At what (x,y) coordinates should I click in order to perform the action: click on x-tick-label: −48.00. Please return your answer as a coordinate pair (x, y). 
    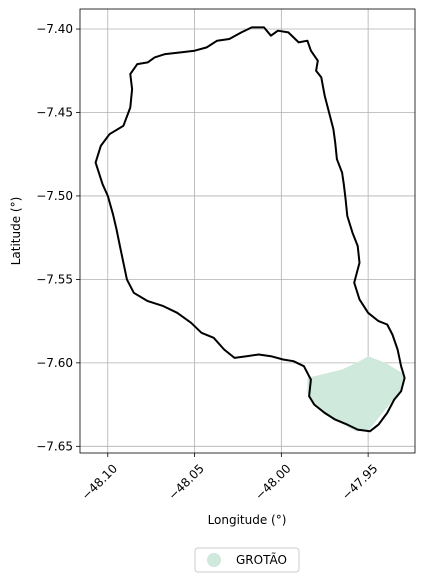
    Looking at the image, I should click on (272, 481).